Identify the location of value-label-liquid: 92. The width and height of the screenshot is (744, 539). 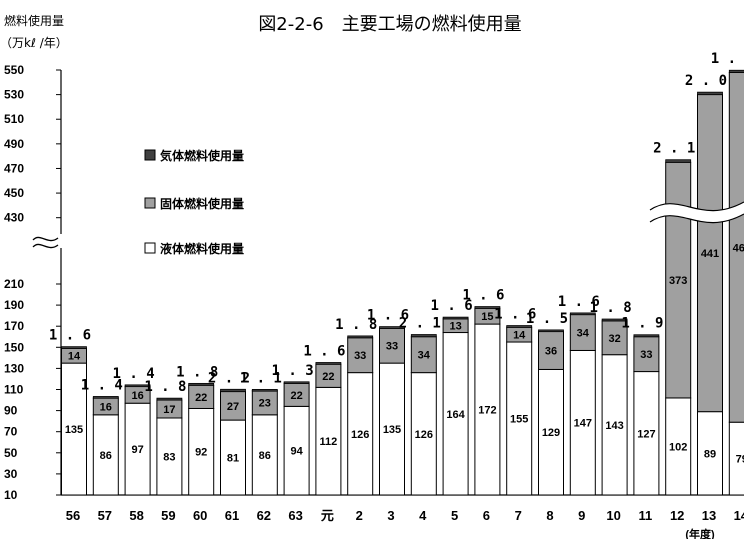
(201, 453).